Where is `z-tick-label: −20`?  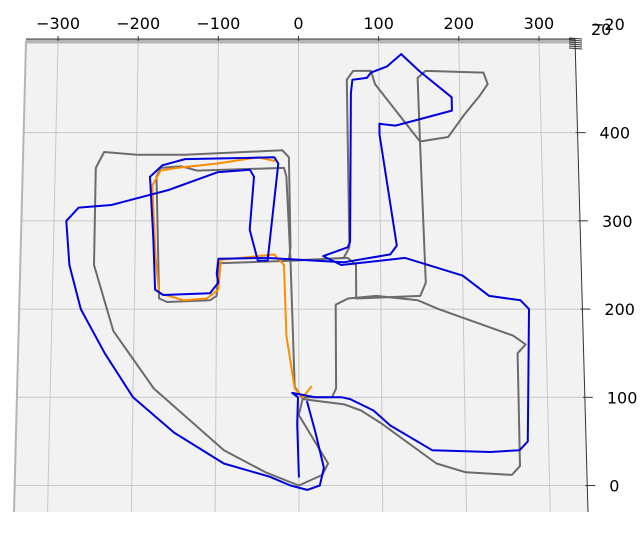 z-tick-label: −20 is located at coordinates (608, 24).